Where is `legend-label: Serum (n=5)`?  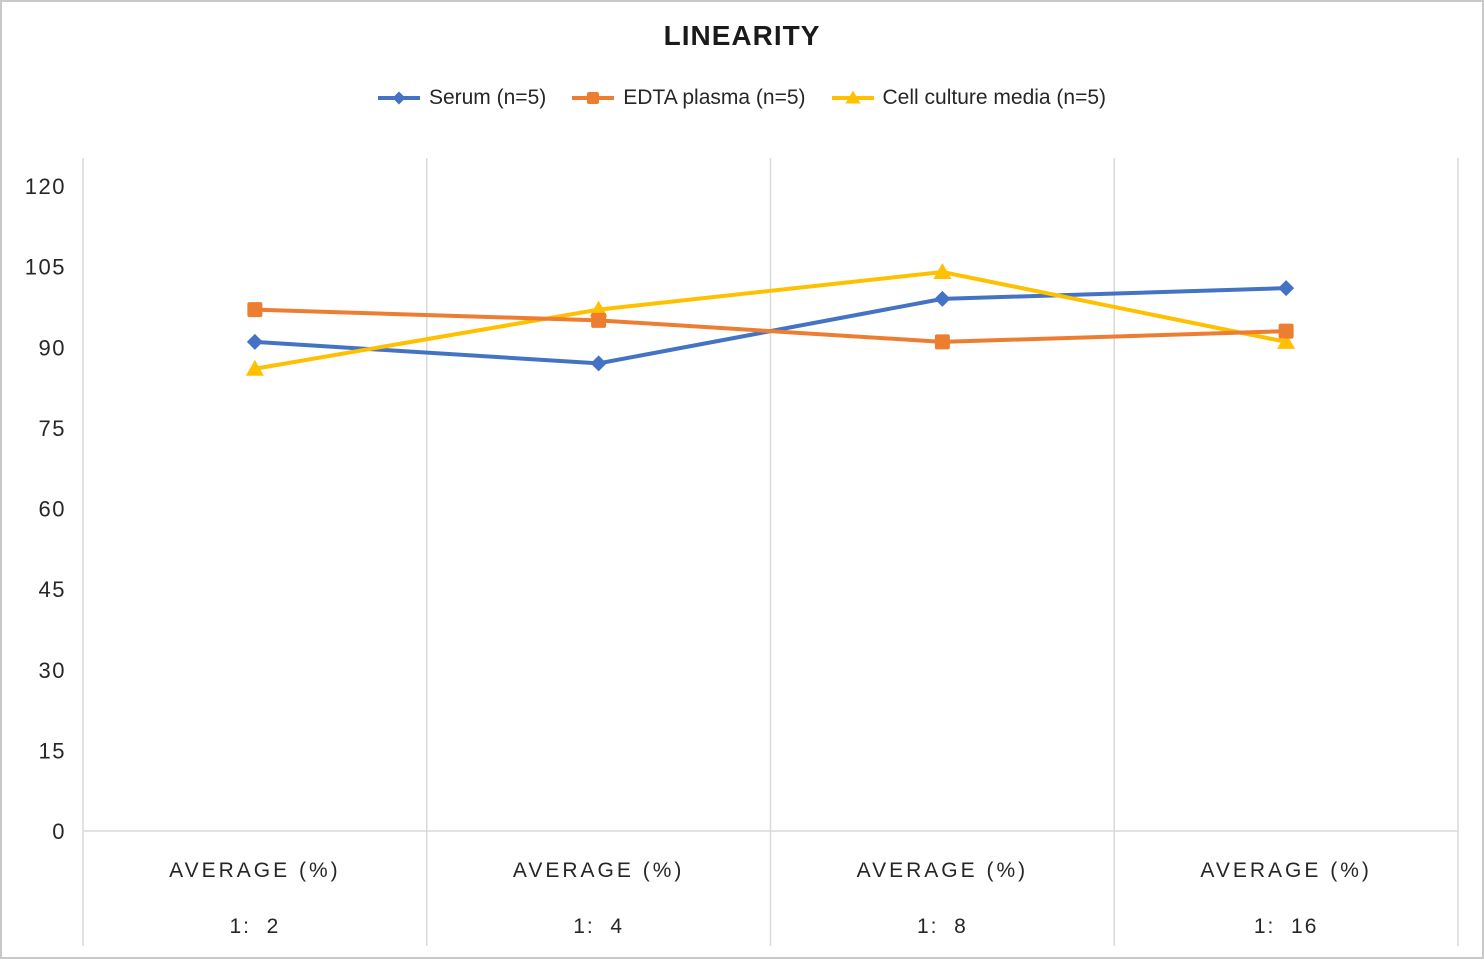
legend-label: Serum (n=5) is located at coordinates (487, 97).